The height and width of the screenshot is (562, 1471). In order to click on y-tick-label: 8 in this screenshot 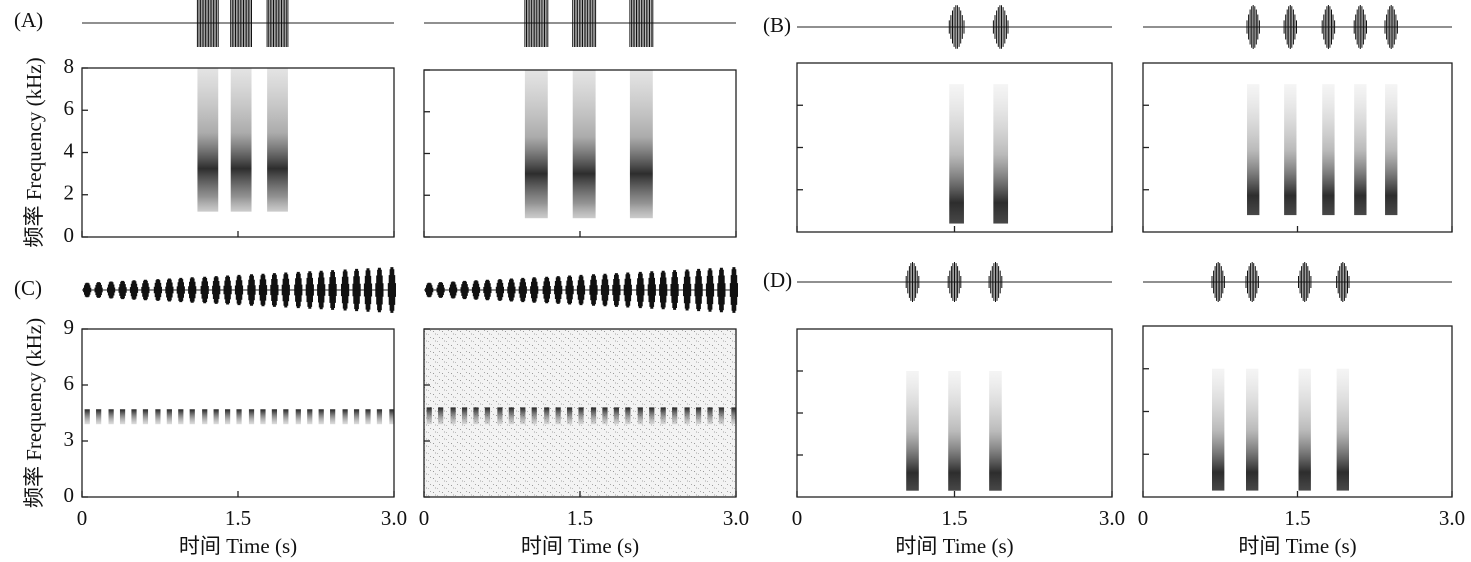, I will do `click(69, 66)`.